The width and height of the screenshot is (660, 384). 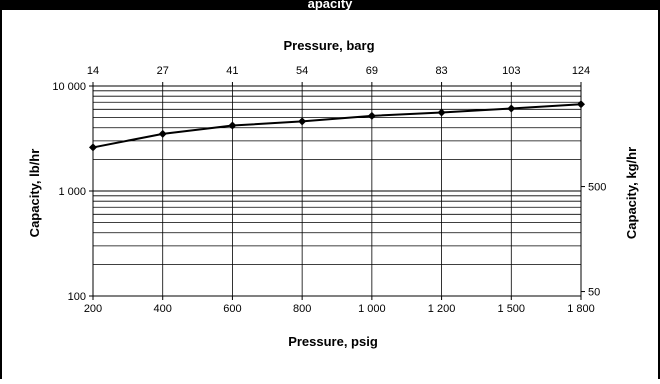 I want to click on x-bottom-tick-label: 800, so click(x=302, y=309).